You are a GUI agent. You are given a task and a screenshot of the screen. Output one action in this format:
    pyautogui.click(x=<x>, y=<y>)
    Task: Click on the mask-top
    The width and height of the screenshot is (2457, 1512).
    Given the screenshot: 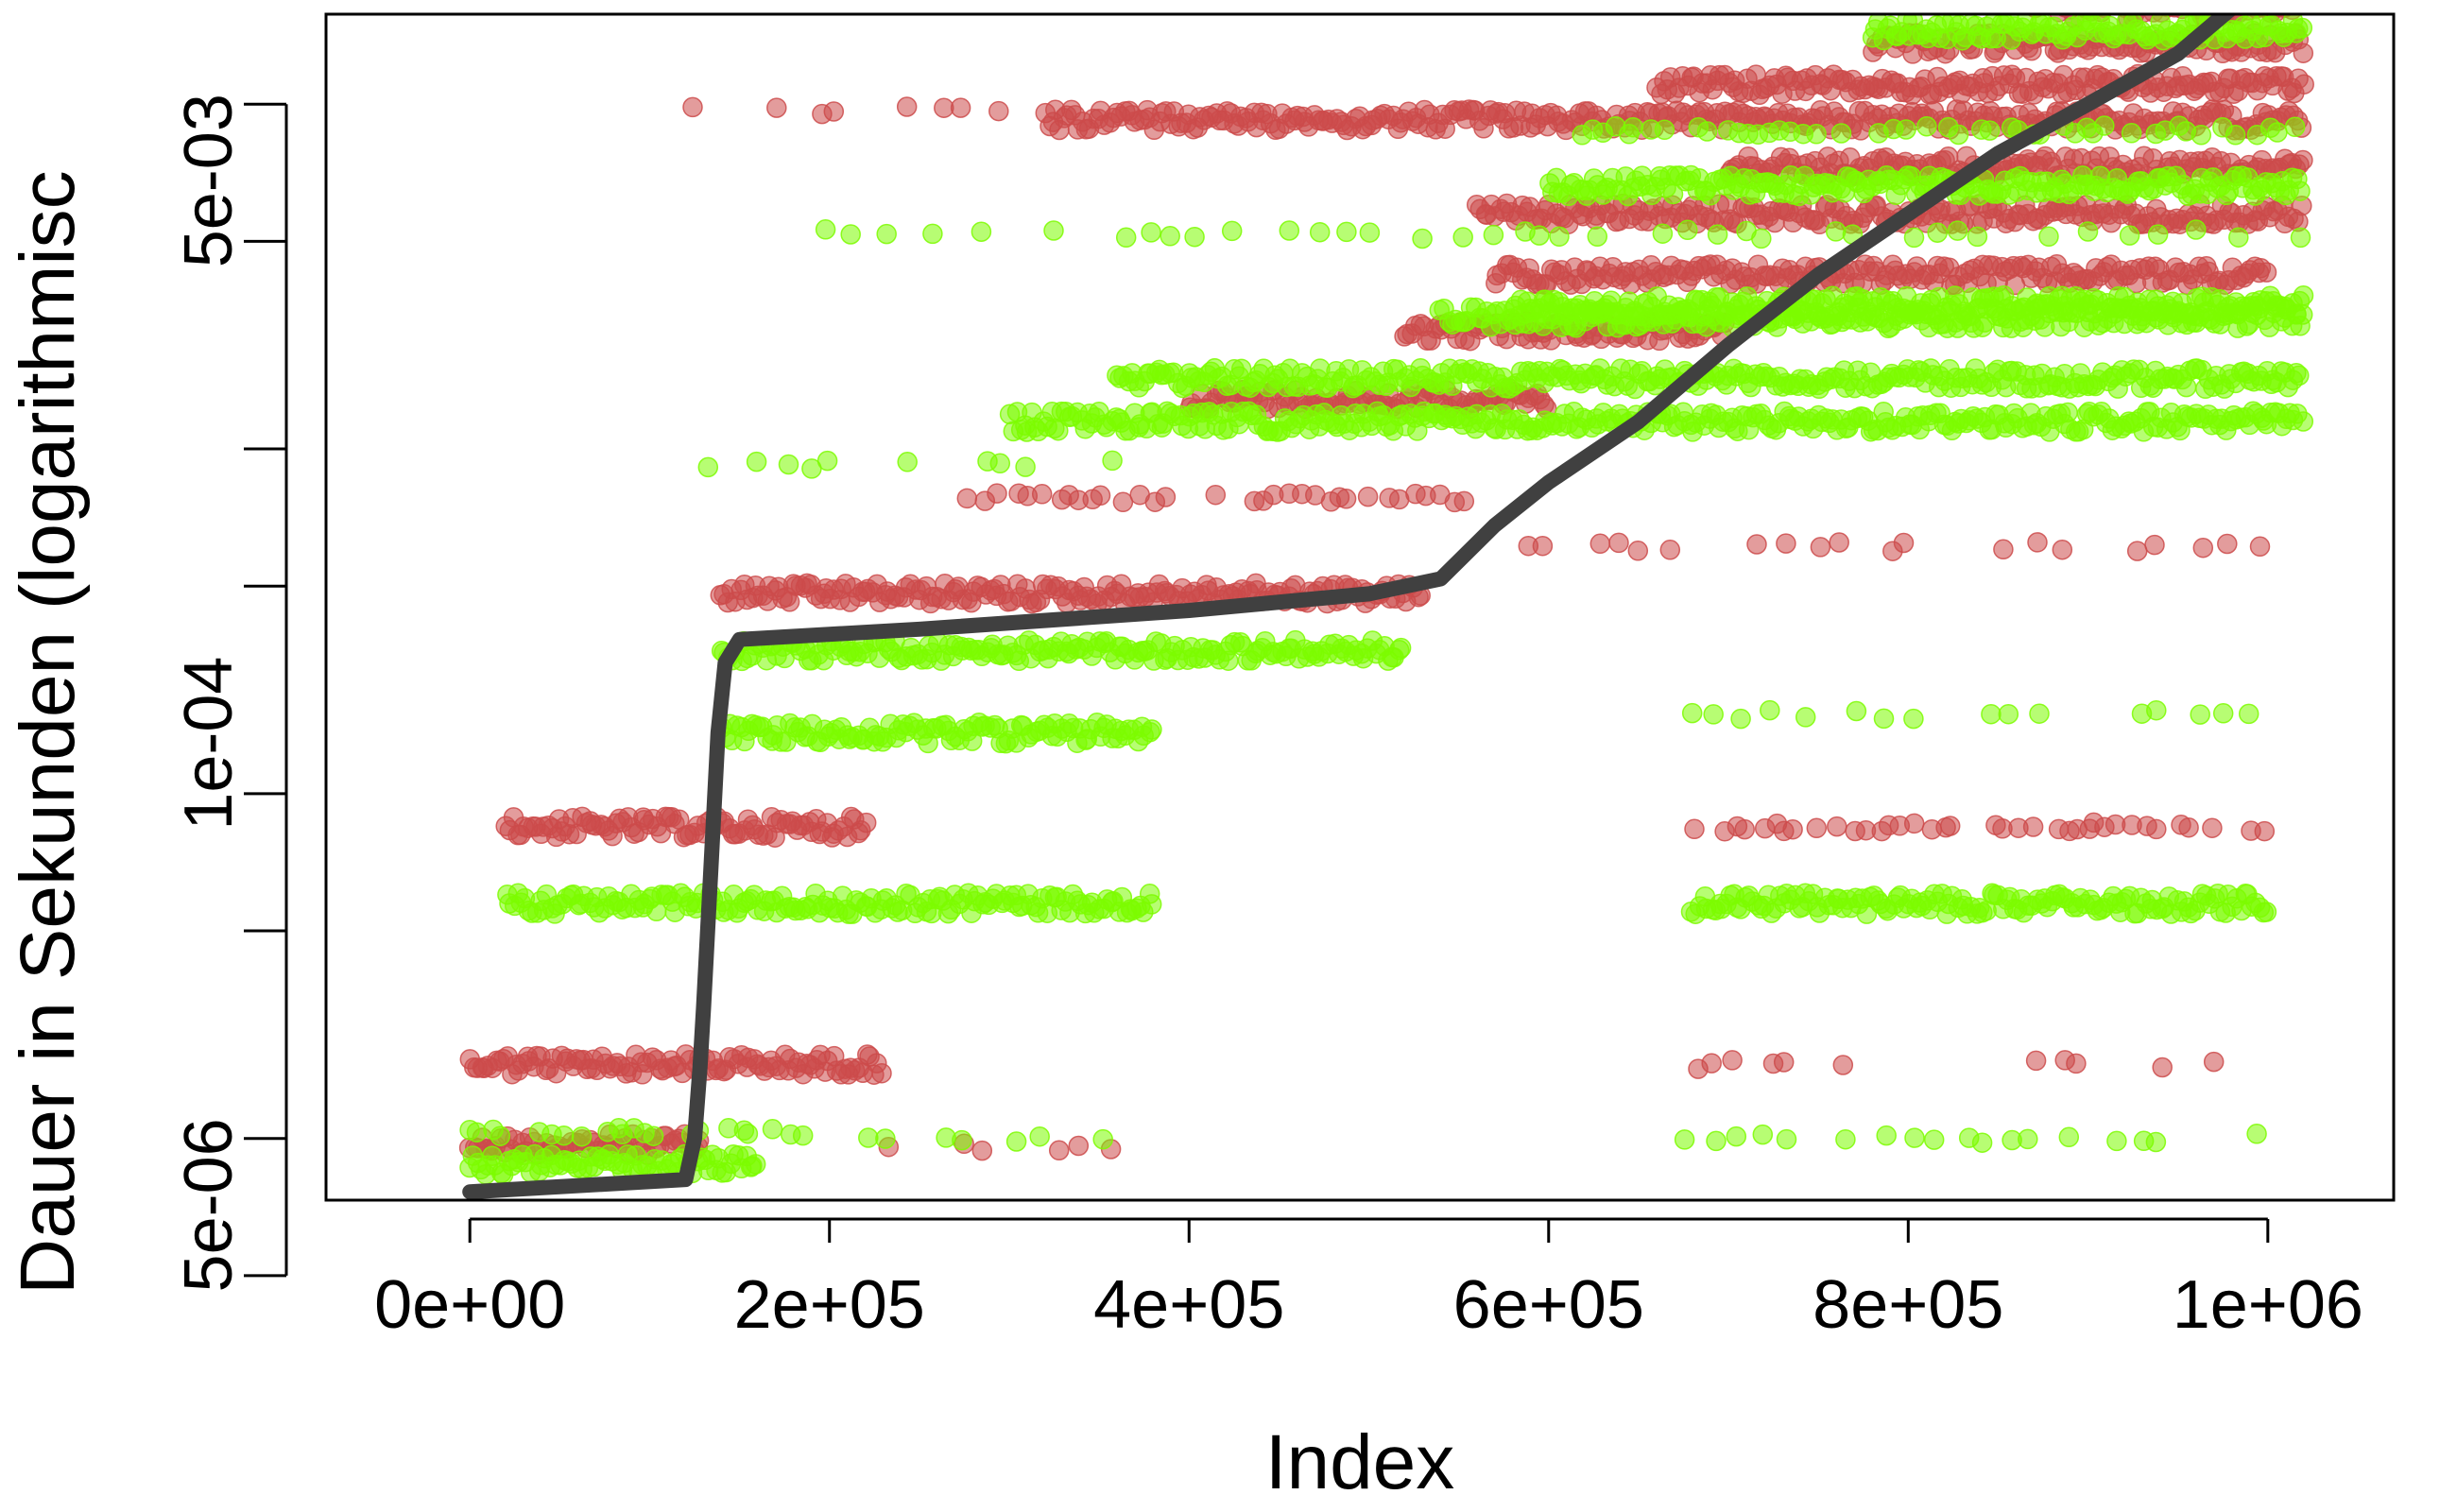 What is the action you would take?
    pyautogui.click(x=1228, y=7)
    